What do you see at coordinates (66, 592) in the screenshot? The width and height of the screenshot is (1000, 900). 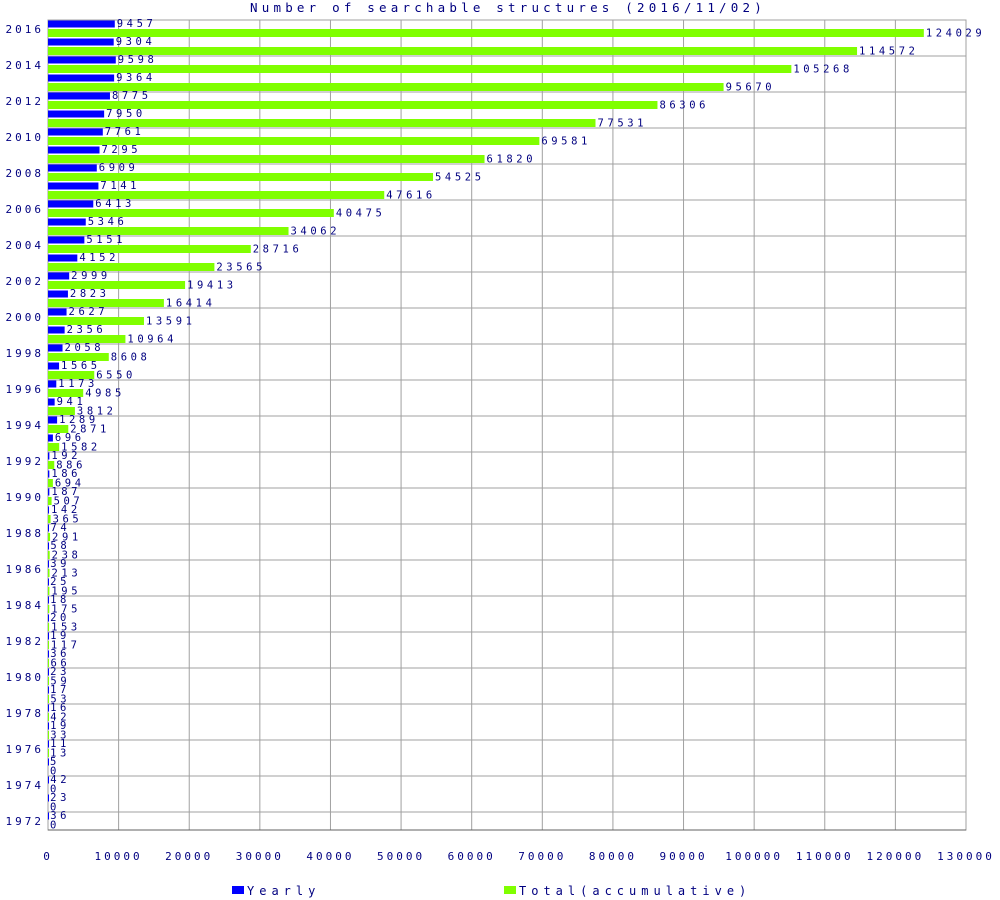 I see `value-label-total: 195` at bounding box center [66, 592].